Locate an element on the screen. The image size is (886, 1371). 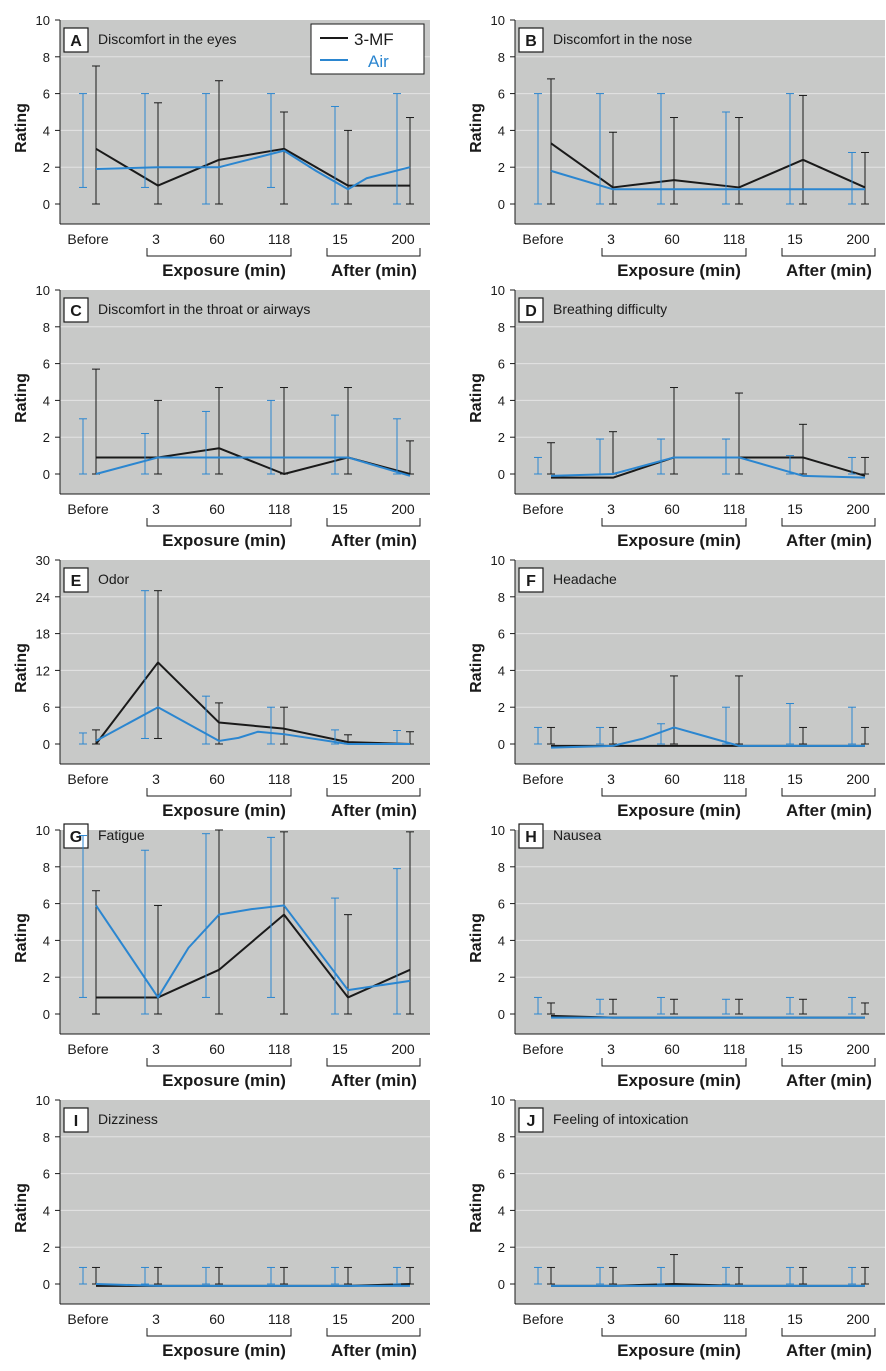
panel-letter: F is located at coordinates (531, 581).